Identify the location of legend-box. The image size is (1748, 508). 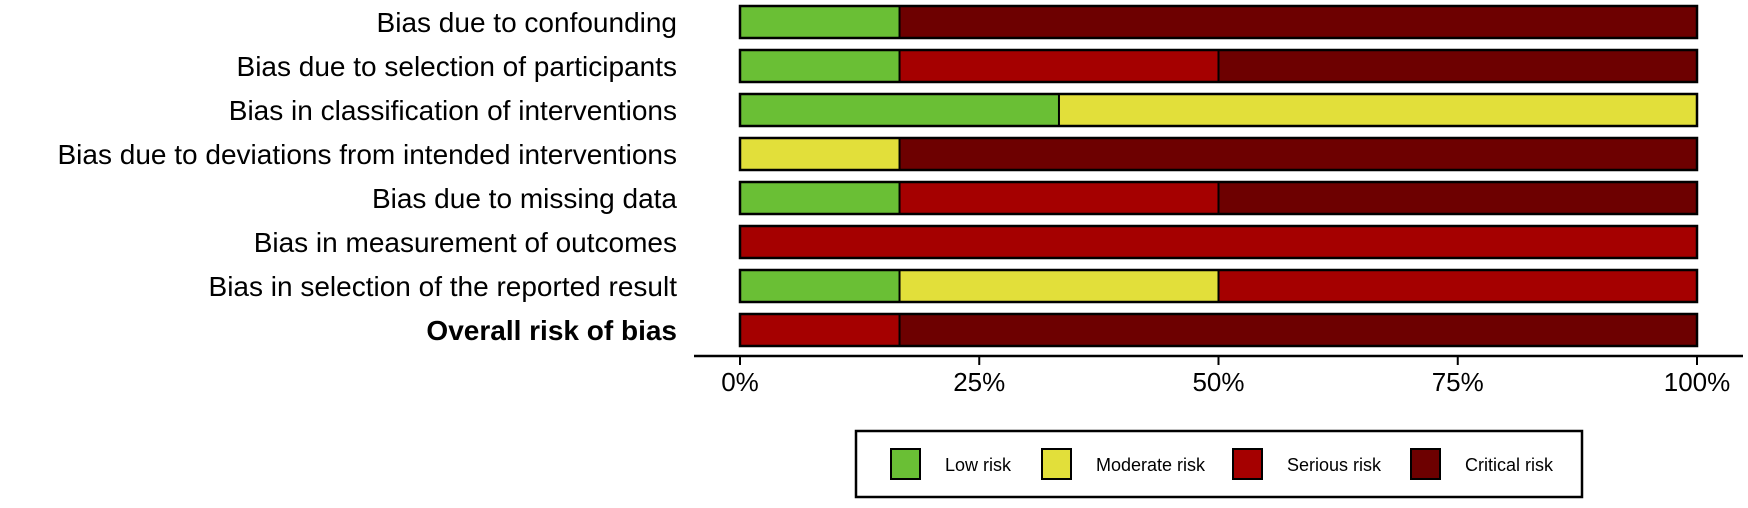
(1219, 464).